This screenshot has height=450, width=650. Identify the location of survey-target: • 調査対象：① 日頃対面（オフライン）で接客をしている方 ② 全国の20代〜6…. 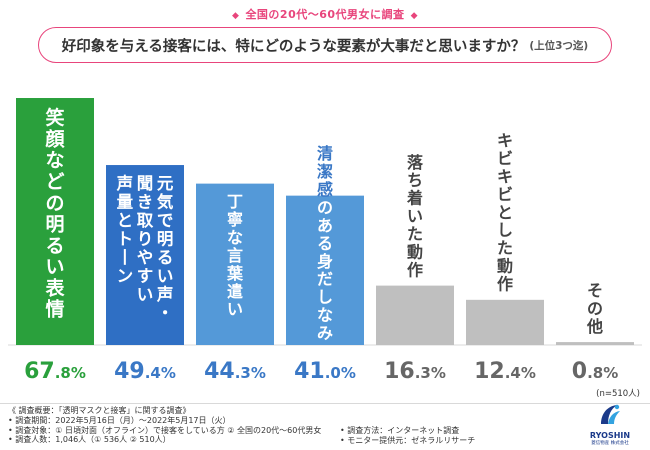
(165, 430).